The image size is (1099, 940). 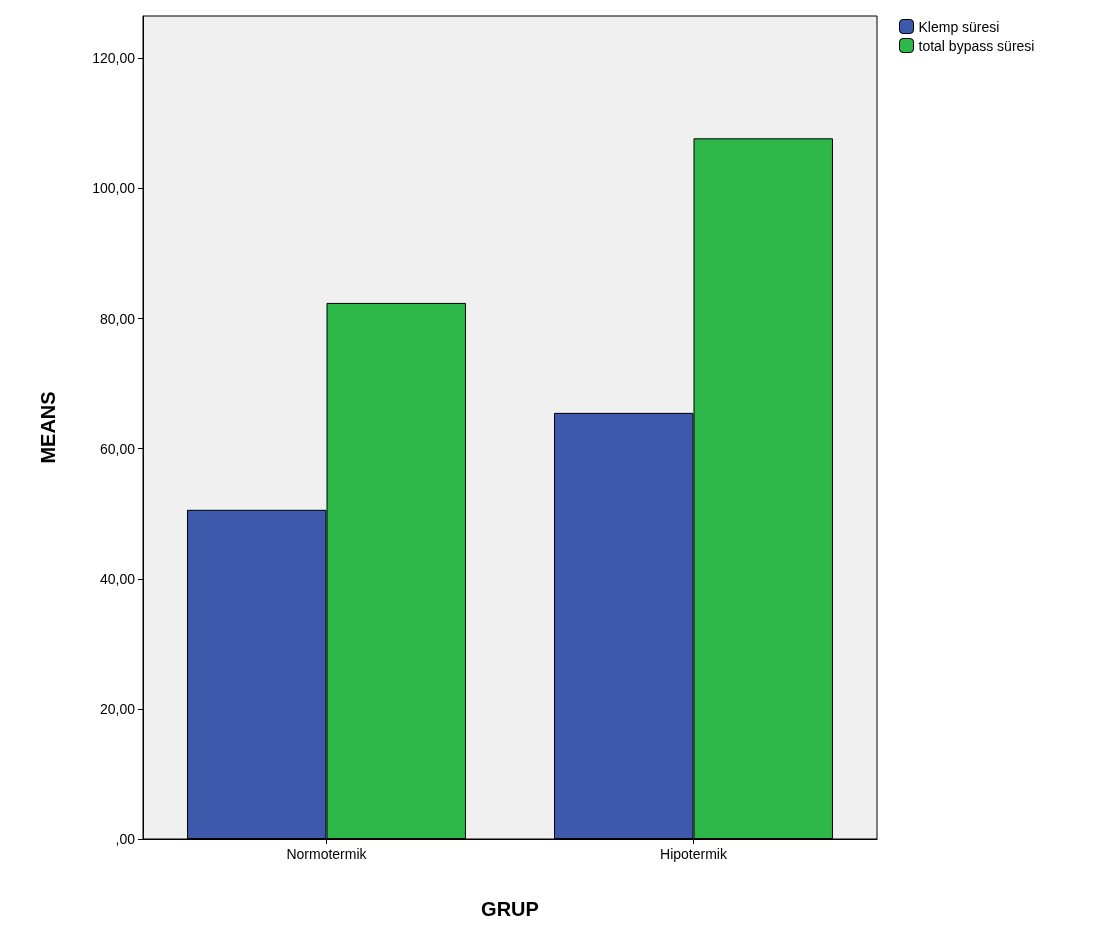 I want to click on y-tick-label: ,00, so click(x=125, y=839).